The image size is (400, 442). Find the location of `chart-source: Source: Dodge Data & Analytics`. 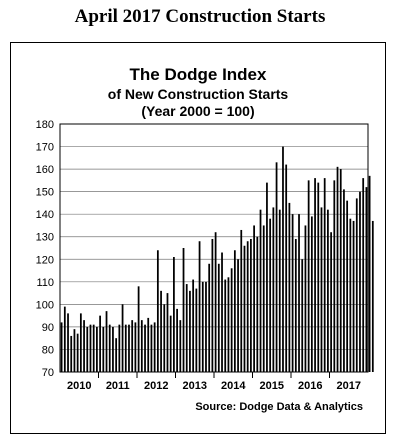

chart-source: Source: Dodge Data & Analytics is located at coordinates (279, 407).